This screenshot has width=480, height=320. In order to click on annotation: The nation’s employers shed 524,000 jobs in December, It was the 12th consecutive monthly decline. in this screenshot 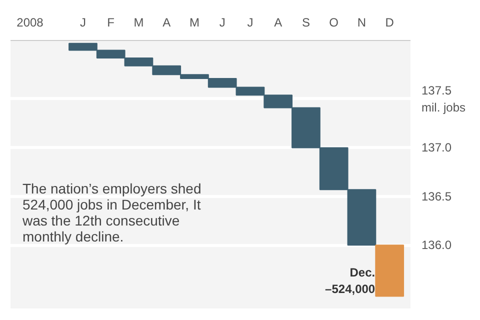, I will do `click(112, 212)`.